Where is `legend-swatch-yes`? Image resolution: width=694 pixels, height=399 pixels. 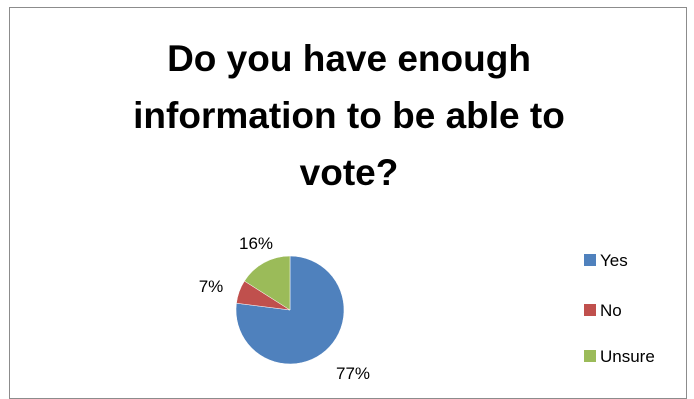 legend-swatch-yes is located at coordinates (590, 260).